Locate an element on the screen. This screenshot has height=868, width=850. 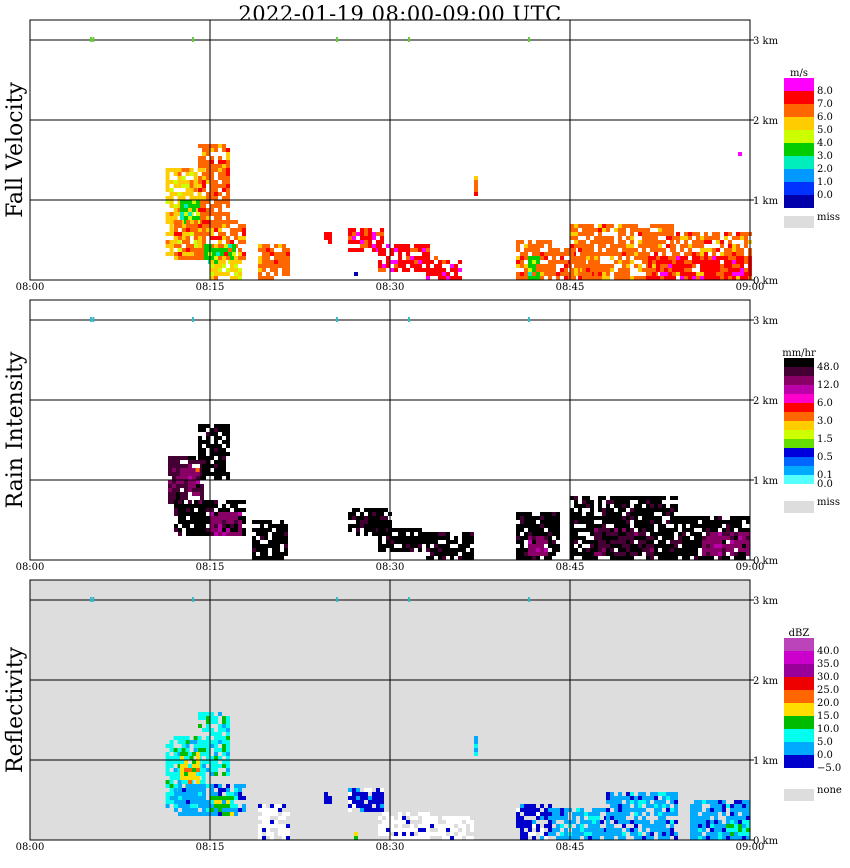
colorbar-missing-swatch is located at coordinates (799, 507).